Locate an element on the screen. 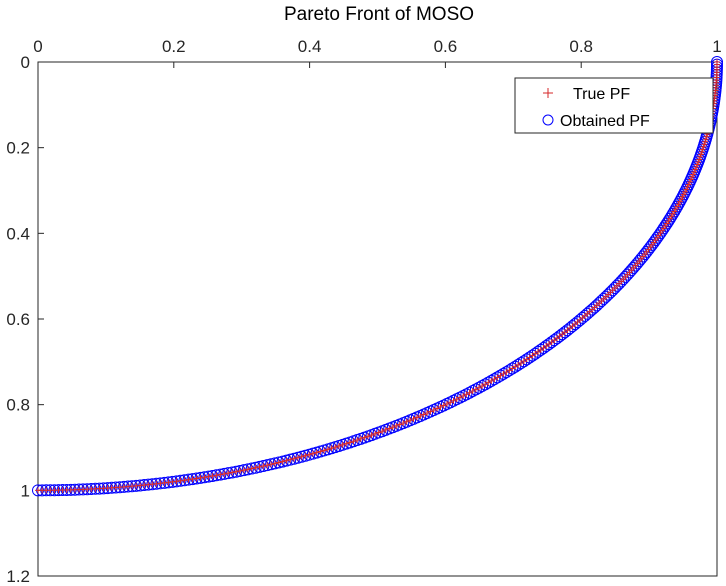  legend-circle-marker is located at coordinates (548, 120).